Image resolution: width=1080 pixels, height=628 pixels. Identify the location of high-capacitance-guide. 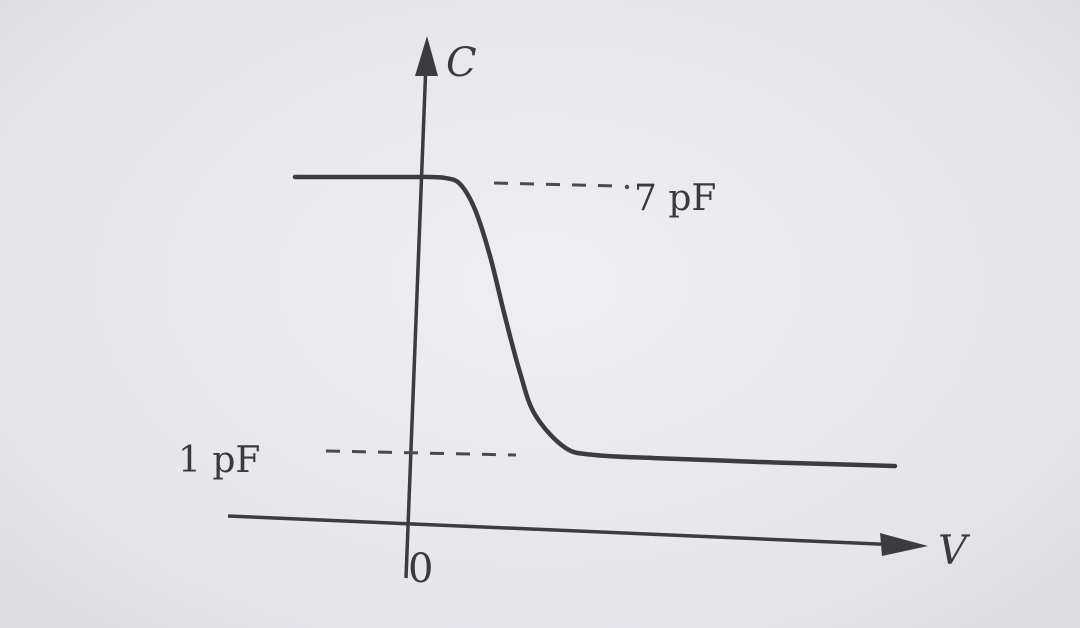
(556, 184).